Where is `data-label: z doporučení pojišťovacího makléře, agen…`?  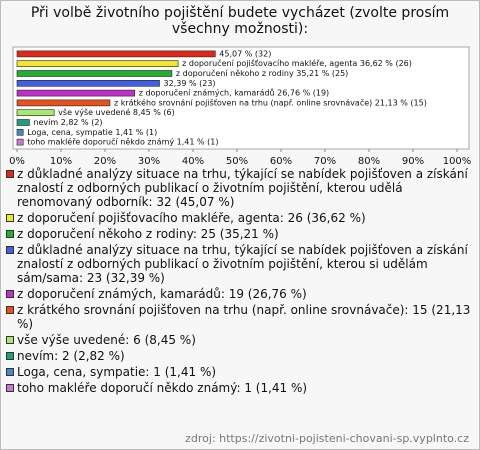 data-label: z doporučení pojišťovacího makléře, agen… is located at coordinates (297, 63).